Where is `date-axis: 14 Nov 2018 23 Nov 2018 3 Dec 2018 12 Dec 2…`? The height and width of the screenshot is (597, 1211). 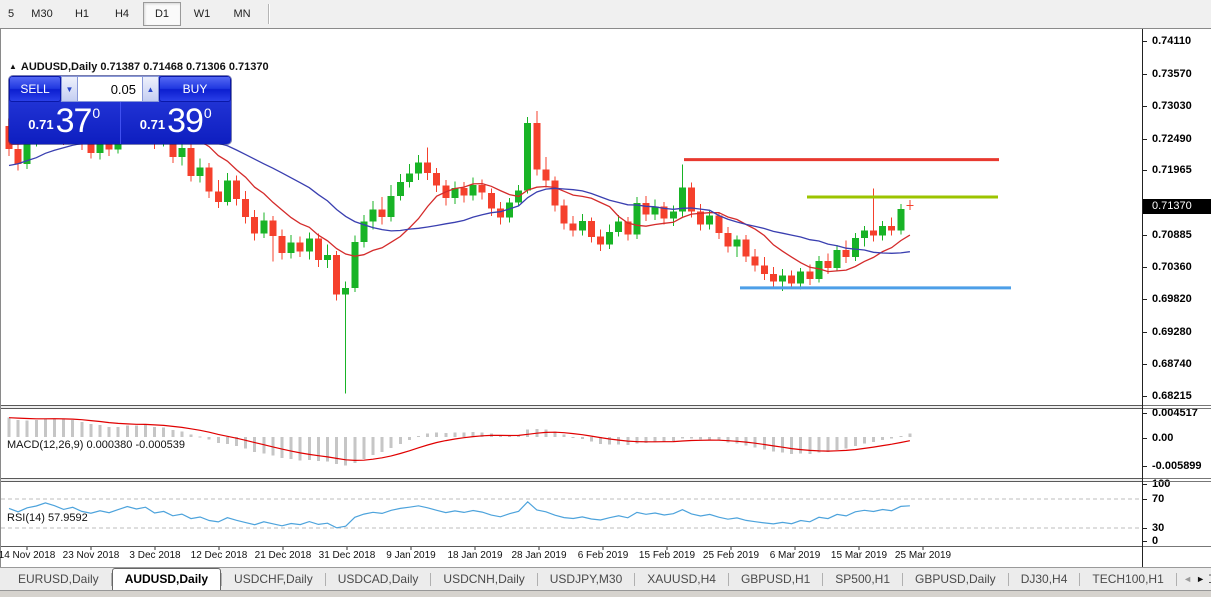
date-axis: 14 Nov 2018 23 Nov 2018 3 Dec 2018 12 Dec 2… is located at coordinates (571, 557).